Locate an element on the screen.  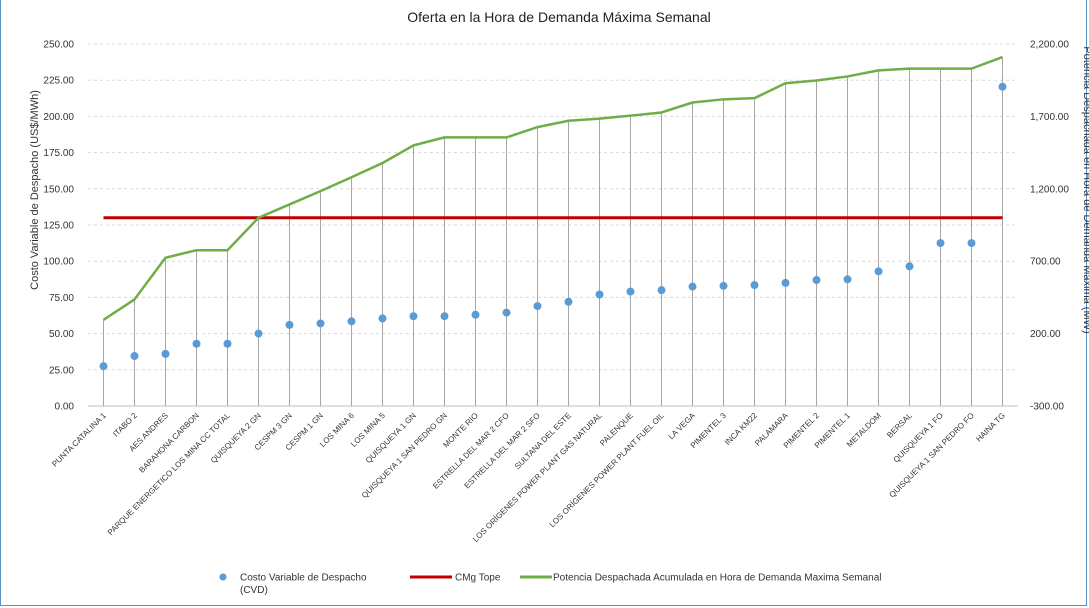
y-right-tick-label: 1,700.00 is located at coordinates (1049, 117).